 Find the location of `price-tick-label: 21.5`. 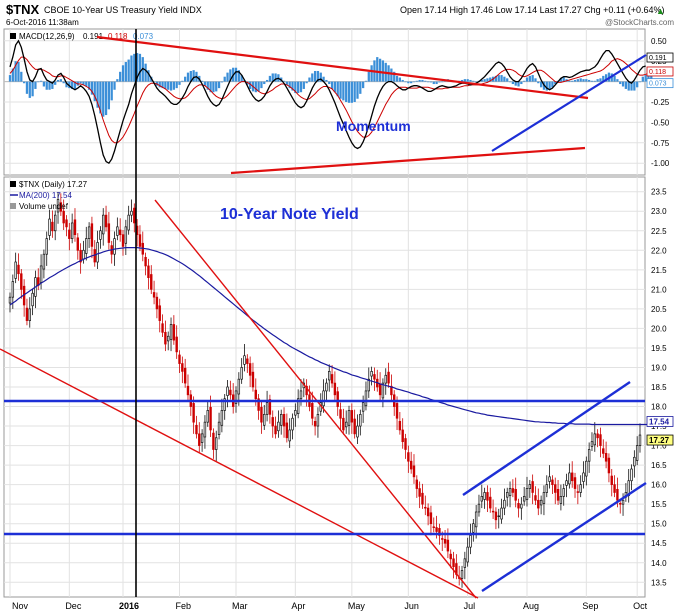

price-tick-label: 21.5 is located at coordinates (659, 270).